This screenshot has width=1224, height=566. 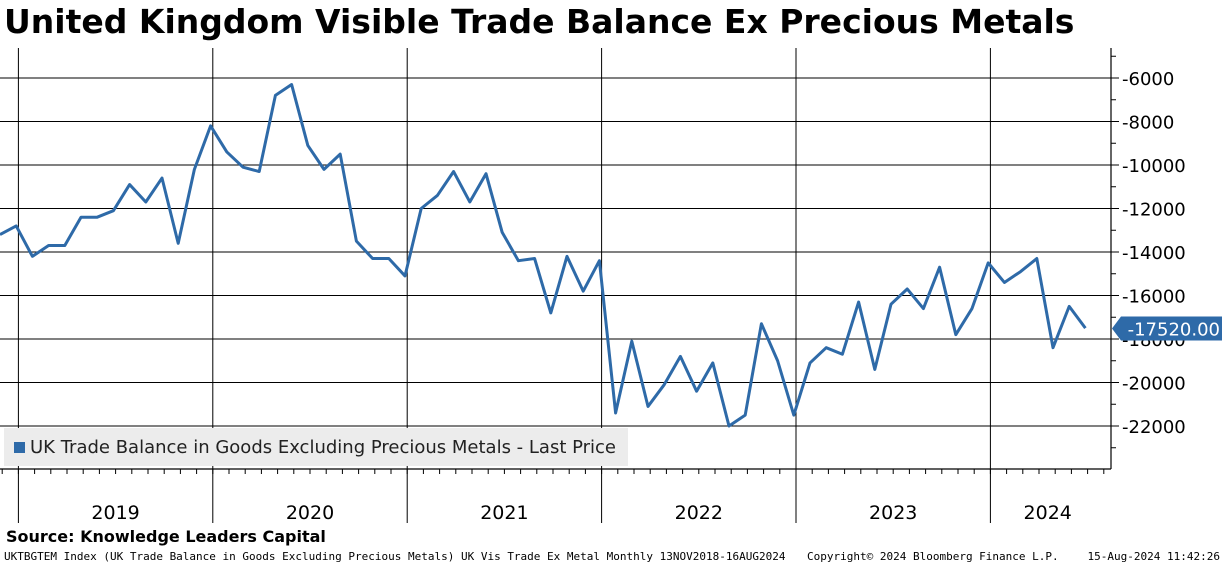 I want to click on y-tick-label: -12000, so click(x=1154, y=210).